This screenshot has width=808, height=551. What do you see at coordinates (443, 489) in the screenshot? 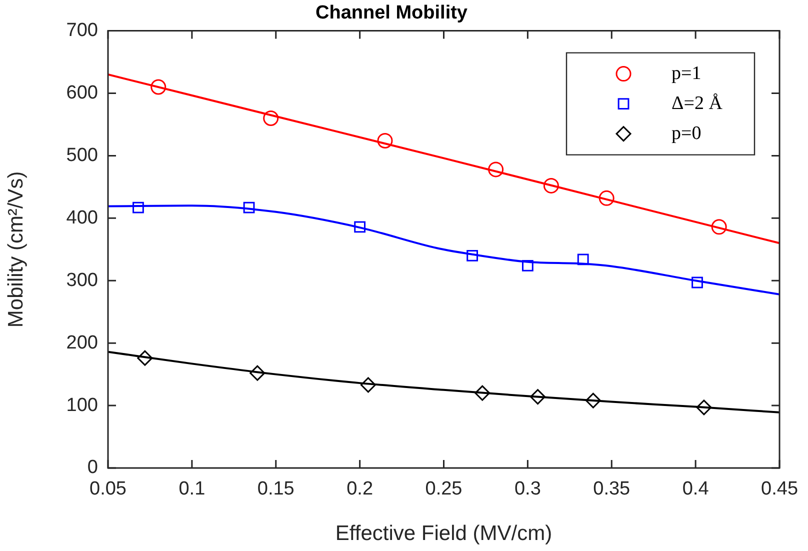
I see `x-tick-label: 0.25` at bounding box center [443, 489].